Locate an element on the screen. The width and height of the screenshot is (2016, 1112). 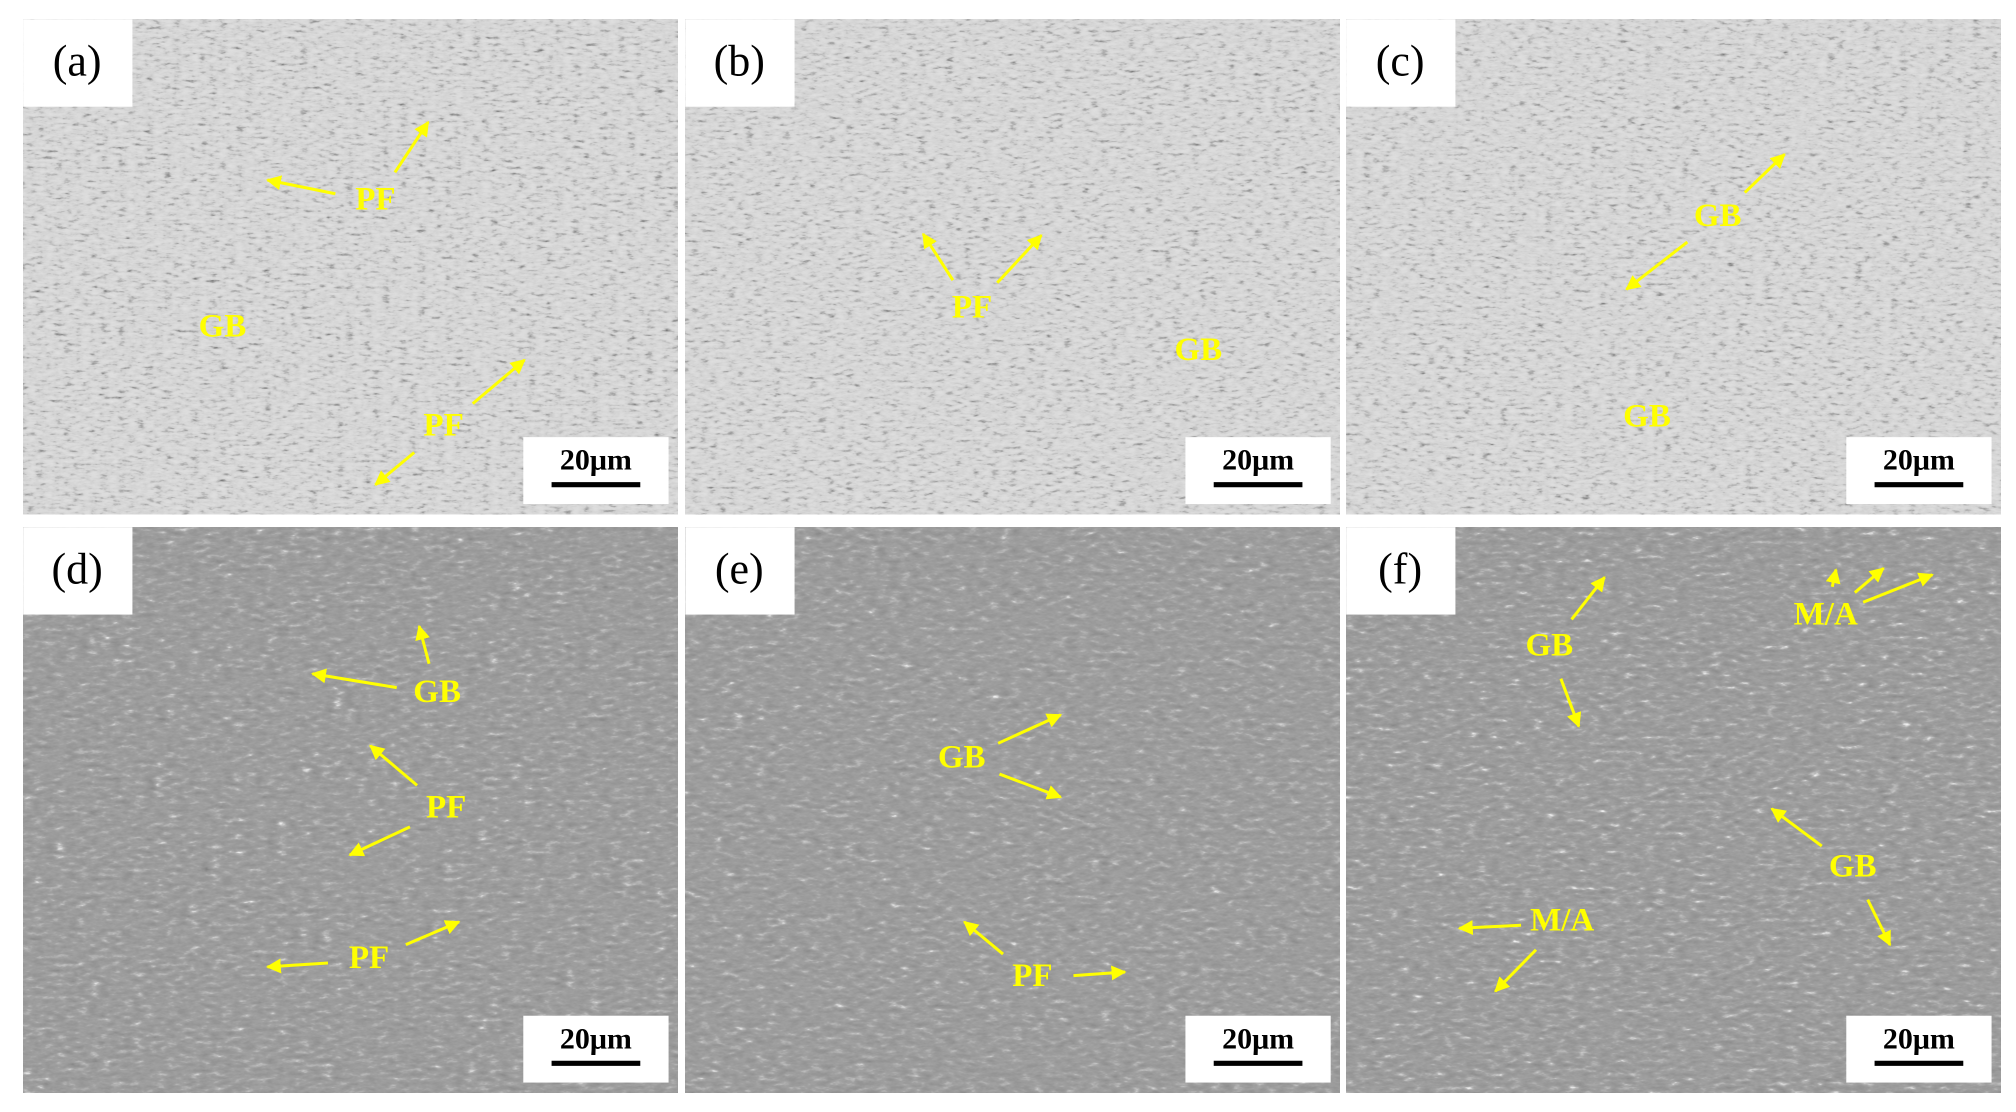
panel: (c) 20μm GB GB is located at coordinates (1673, 267).